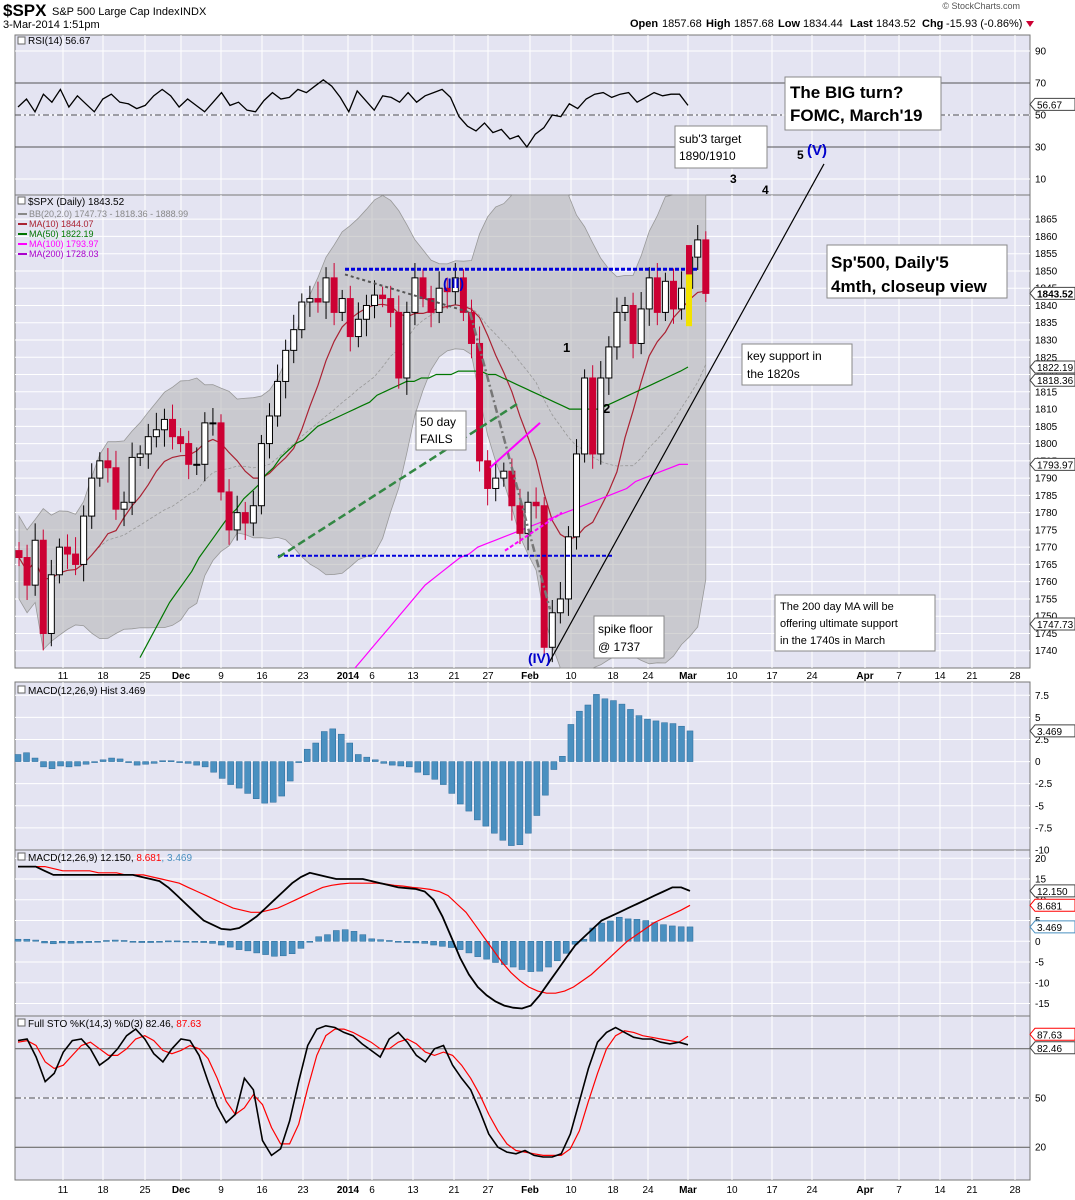 Image resolution: width=1075 pixels, height=1200 pixels. What do you see at coordinates (1049, 1049) in the screenshot?
I see `value-tag-label: 82.46` at bounding box center [1049, 1049].